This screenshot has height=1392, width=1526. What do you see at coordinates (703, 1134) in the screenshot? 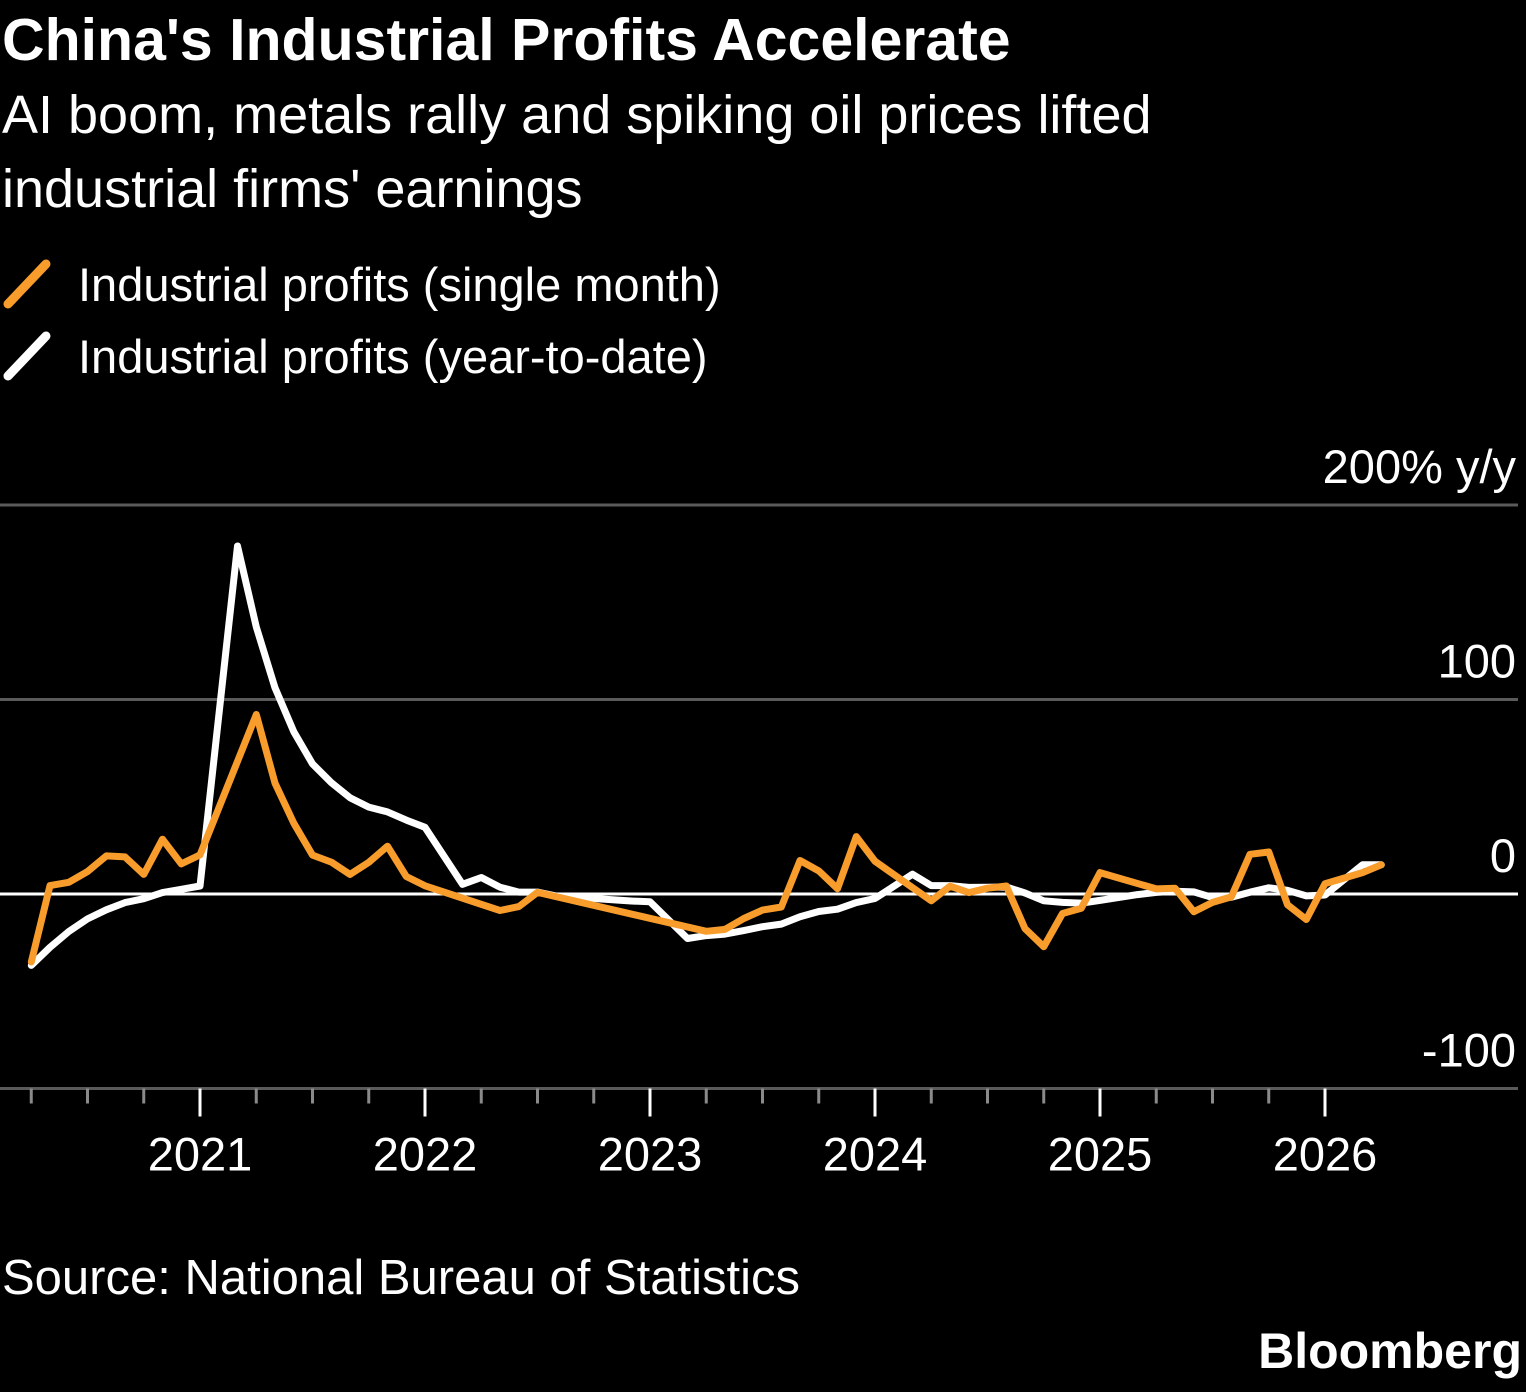
I see `x-axis: 2021 2022 2023 2024 2025 2026` at bounding box center [703, 1134].